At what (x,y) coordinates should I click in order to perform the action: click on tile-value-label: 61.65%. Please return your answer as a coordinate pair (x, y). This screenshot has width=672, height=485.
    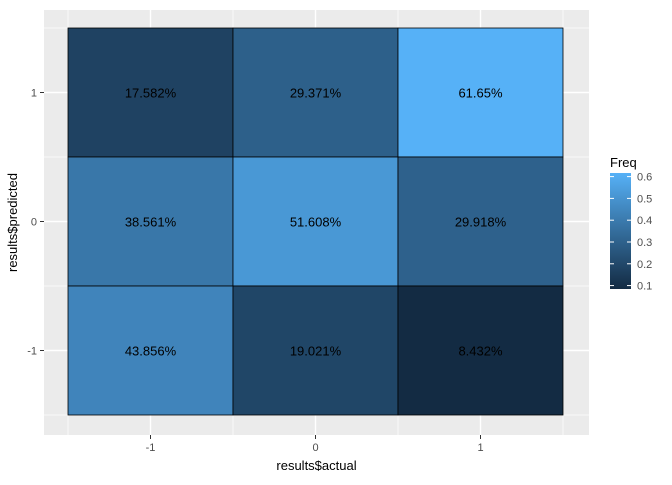
    Looking at the image, I should click on (480, 93).